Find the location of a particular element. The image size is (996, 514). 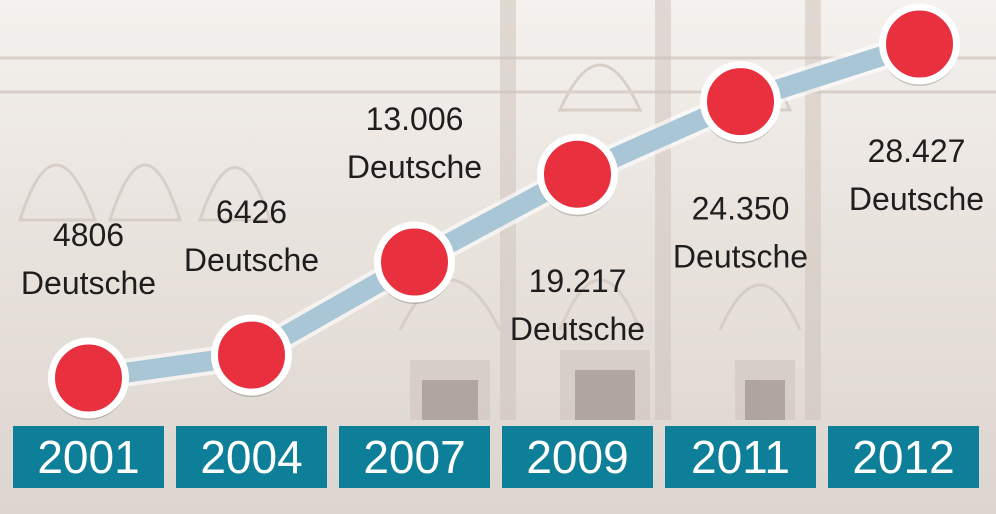

year-box-2007 is located at coordinates (414, 457).